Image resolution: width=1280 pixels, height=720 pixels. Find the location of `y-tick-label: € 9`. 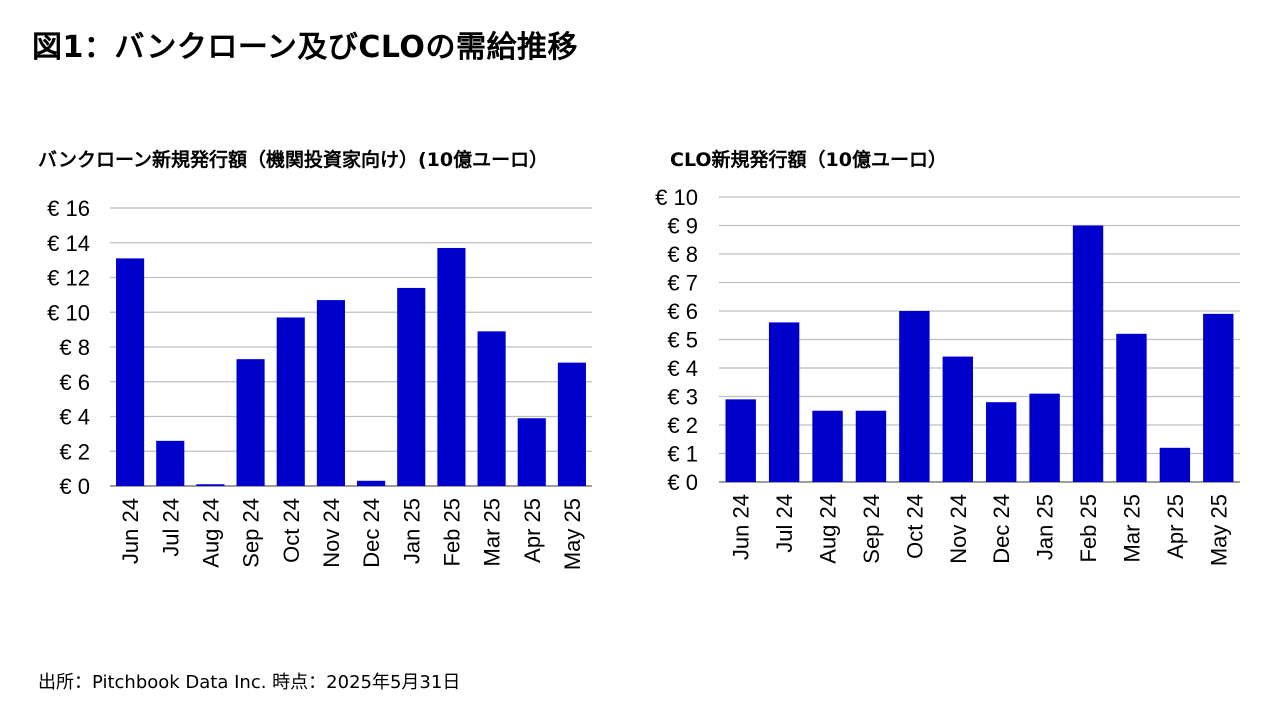

y-tick-label: € 9 is located at coordinates (682, 226).